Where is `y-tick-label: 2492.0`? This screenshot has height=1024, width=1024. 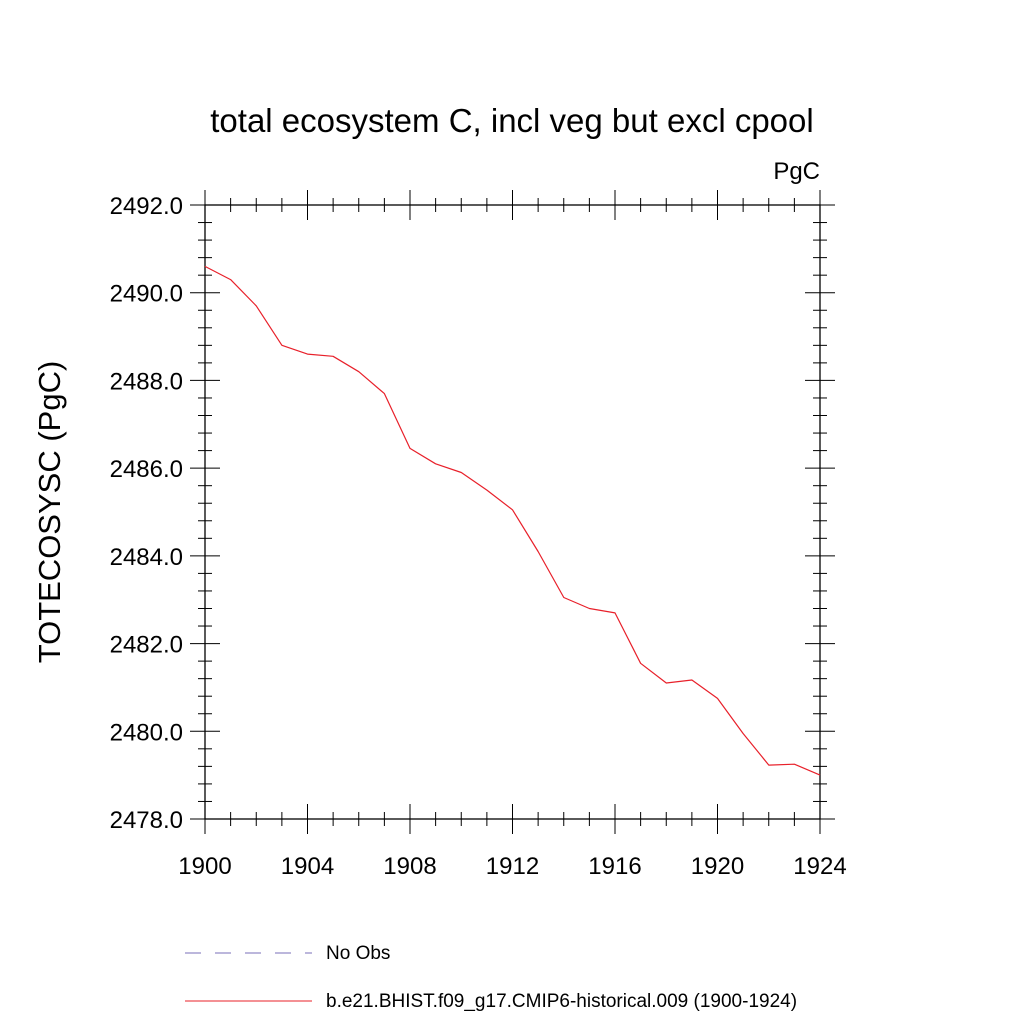
y-tick-label: 2492.0 is located at coordinates (146, 206).